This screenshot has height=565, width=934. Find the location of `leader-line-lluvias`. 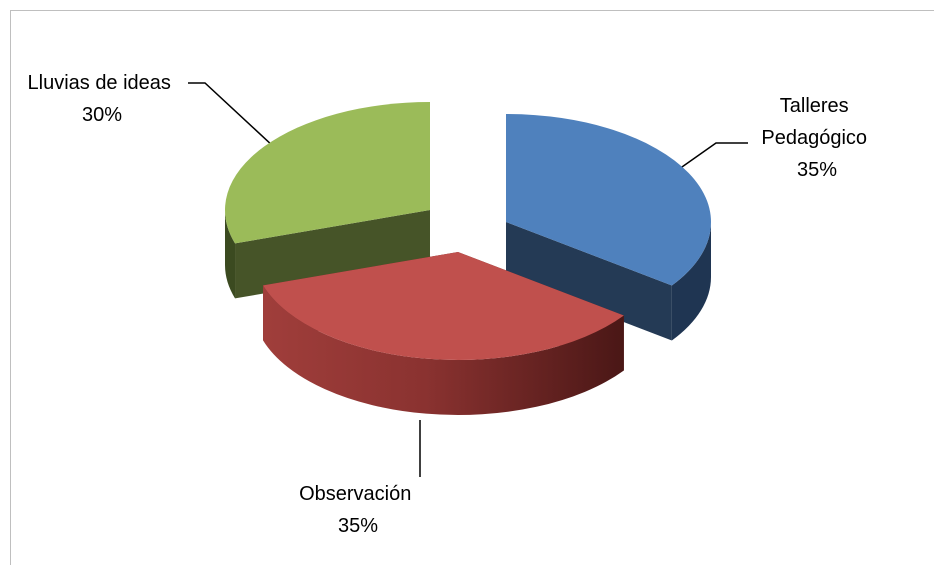

leader-line-lluvias is located at coordinates (238, 121).